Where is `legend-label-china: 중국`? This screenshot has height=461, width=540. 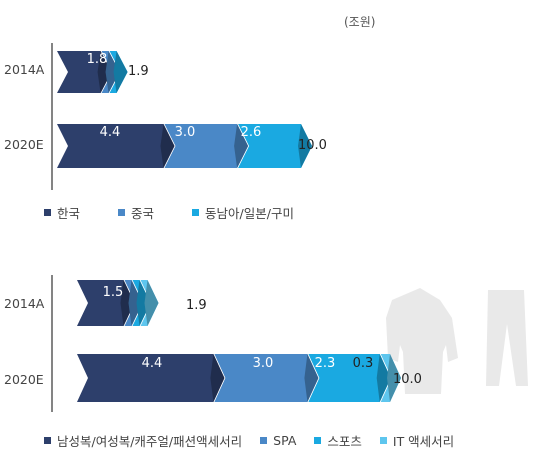
legend-label-china: 중국 is located at coordinates (143, 213).